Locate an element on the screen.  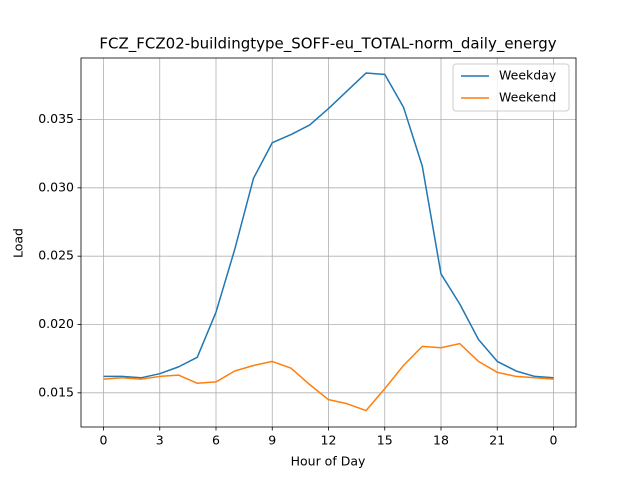
y-tick-label: 0.020 is located at coordinates (56, 323).